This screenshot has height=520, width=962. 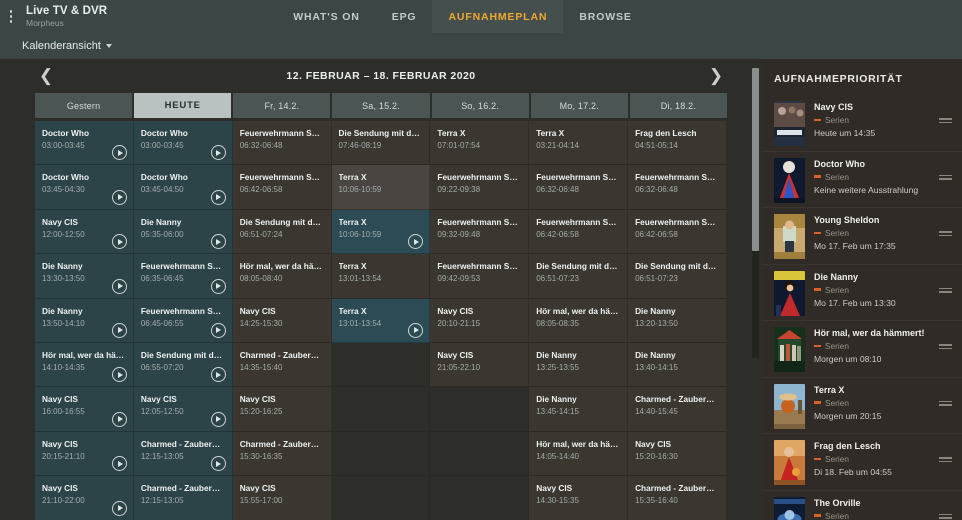 What do you see at coordinates (480, 365) in the screenshot?
I see `grid-cell-programme: Navy CIS 21:05-22:10` at bounding box center [480, 365].